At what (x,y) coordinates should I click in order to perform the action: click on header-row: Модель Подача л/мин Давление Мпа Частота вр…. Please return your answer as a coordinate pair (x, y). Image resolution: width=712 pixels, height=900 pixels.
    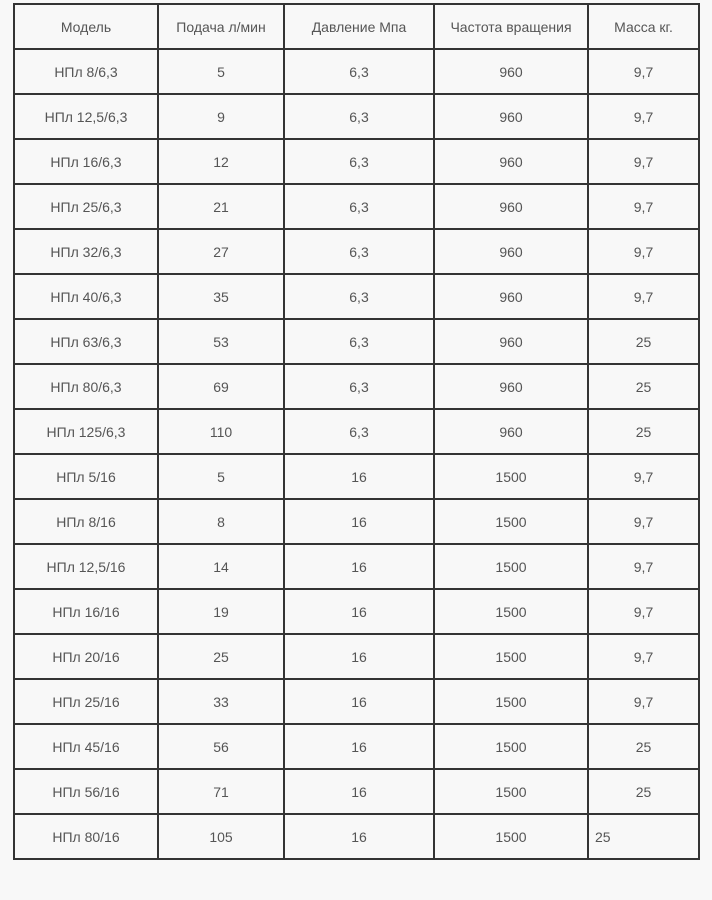
    Looking at the image, I should click on (356, 26).